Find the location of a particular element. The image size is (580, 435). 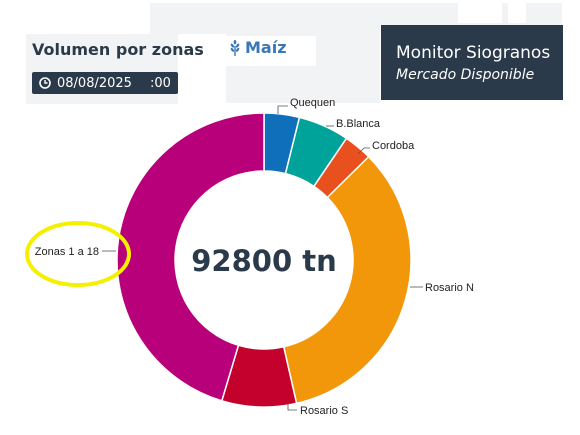

clock-icon is located at coordinates (45, 83).